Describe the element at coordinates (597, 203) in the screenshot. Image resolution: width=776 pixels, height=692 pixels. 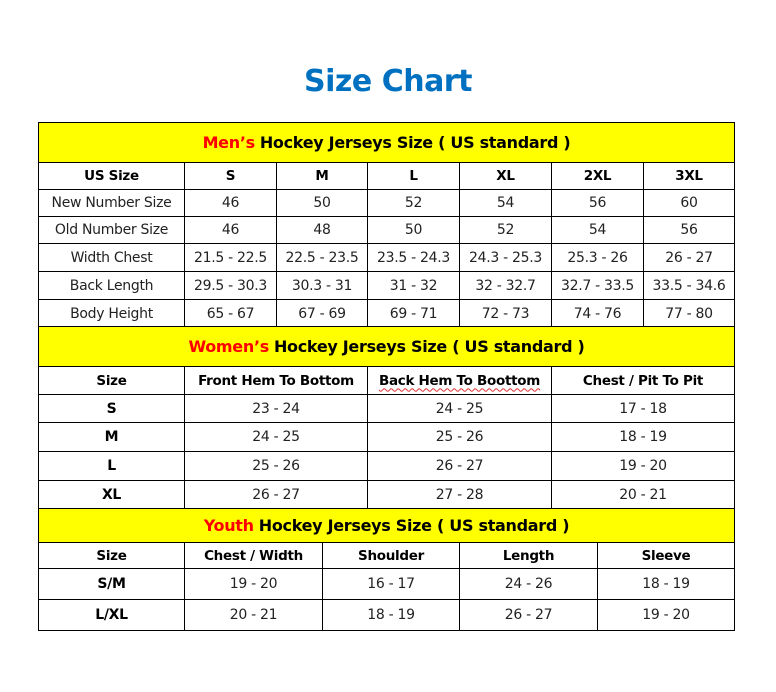
I see `table-cell: 56` at that location.